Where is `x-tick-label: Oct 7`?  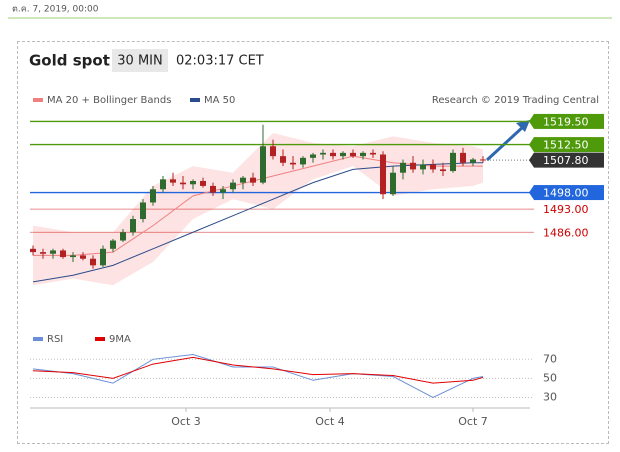 x-tick-label: Oct 7 is located at coordinates (473, 421).